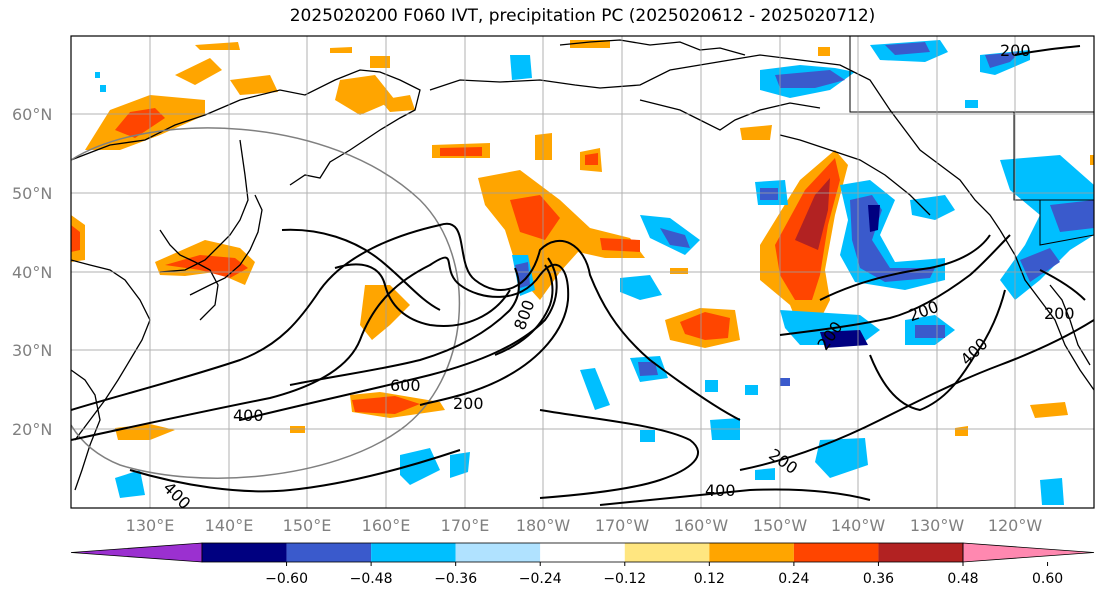  What do you see at coordinates (543, 525) in the screenshot?
I see `lon-label: 180°W` at bounding box center [543, 525].